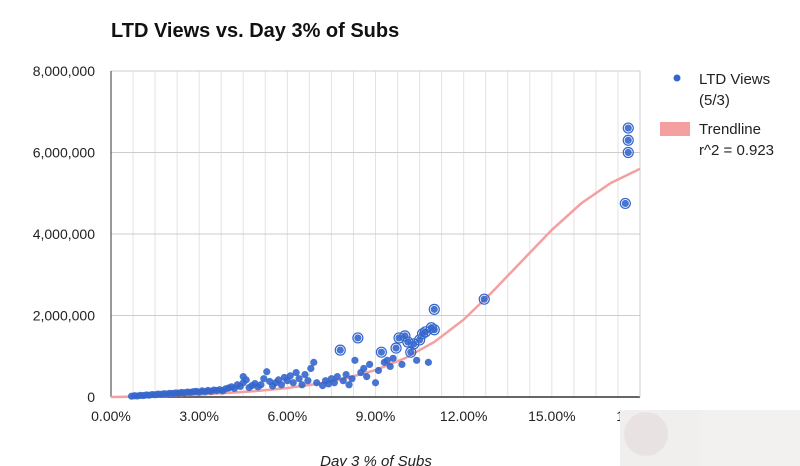  I want to click on watermark-face-icon, so click(646, 434).